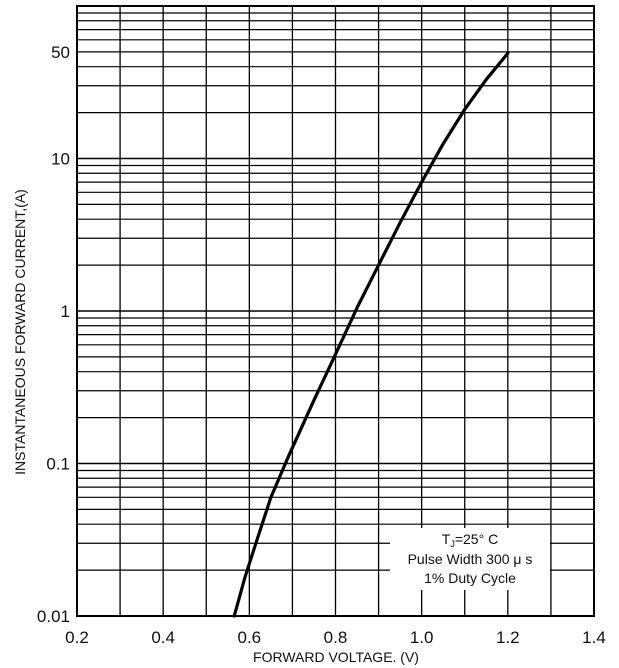 This screenshot has height=668, width=619. What do you see at coordinates (20, 332) in the screenshot?
I see `y-axis-title: INSTANTANEOUS FORWARD CURRENT,(A)` at bounding box center [20, 332].